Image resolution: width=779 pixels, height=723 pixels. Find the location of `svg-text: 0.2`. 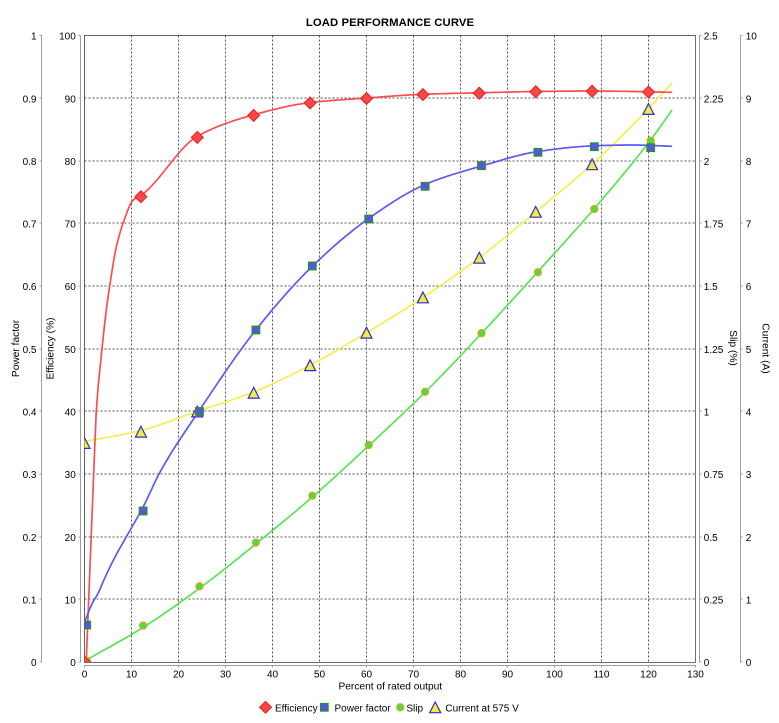

svg-text: 0.2 is located at coordinates (30, 538).